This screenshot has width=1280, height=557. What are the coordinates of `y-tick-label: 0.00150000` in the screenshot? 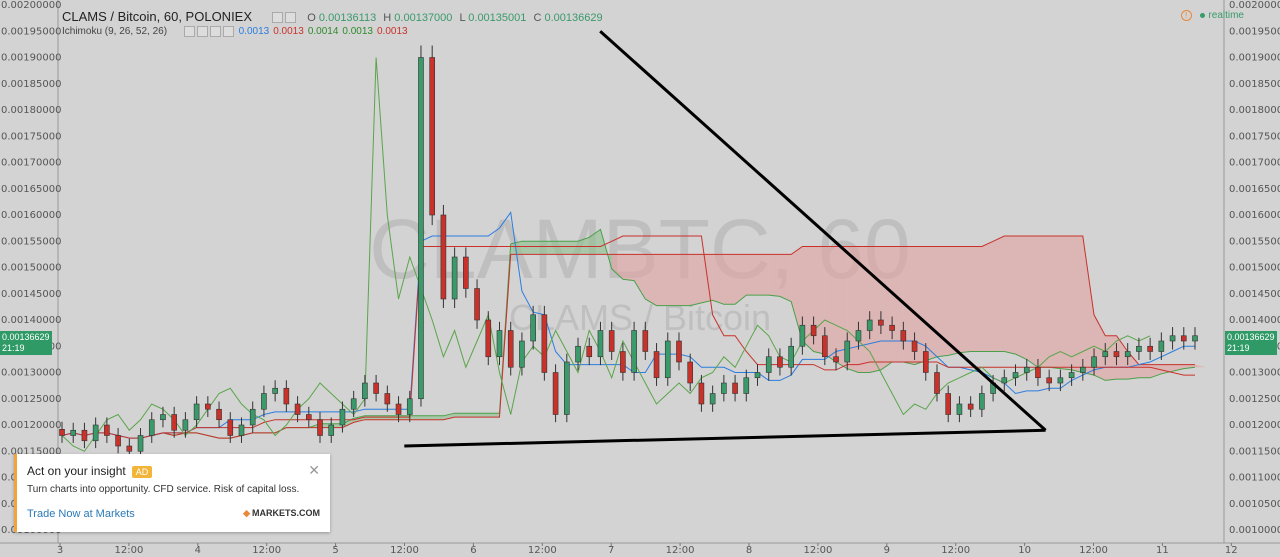 It's located at (1254, 268).